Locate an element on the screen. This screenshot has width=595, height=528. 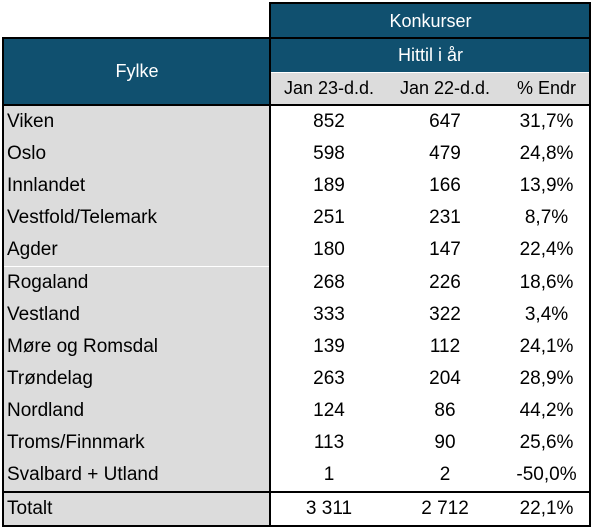
row-pct: 24,1% is located at coordinates (546, 346).